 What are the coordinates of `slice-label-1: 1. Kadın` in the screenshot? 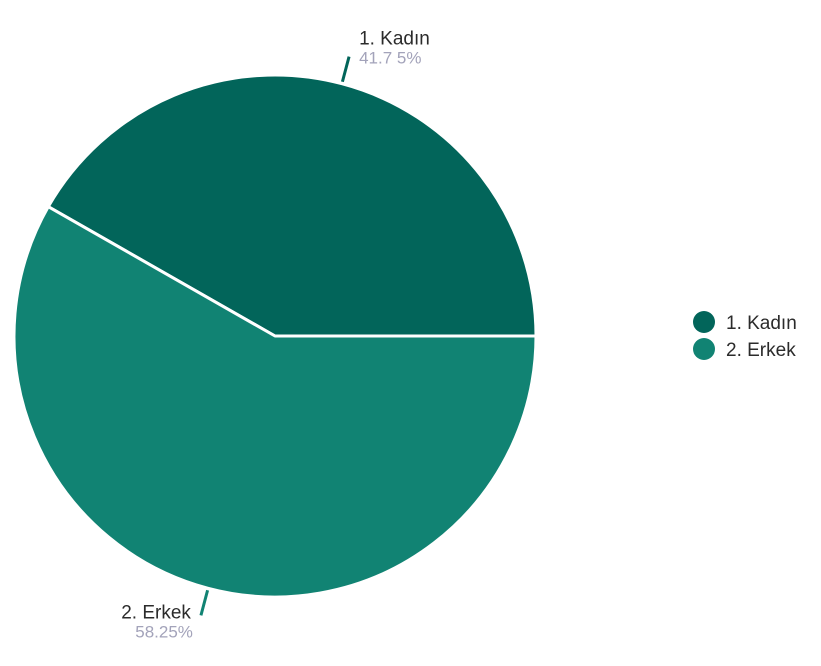 It's located at (394, 39).